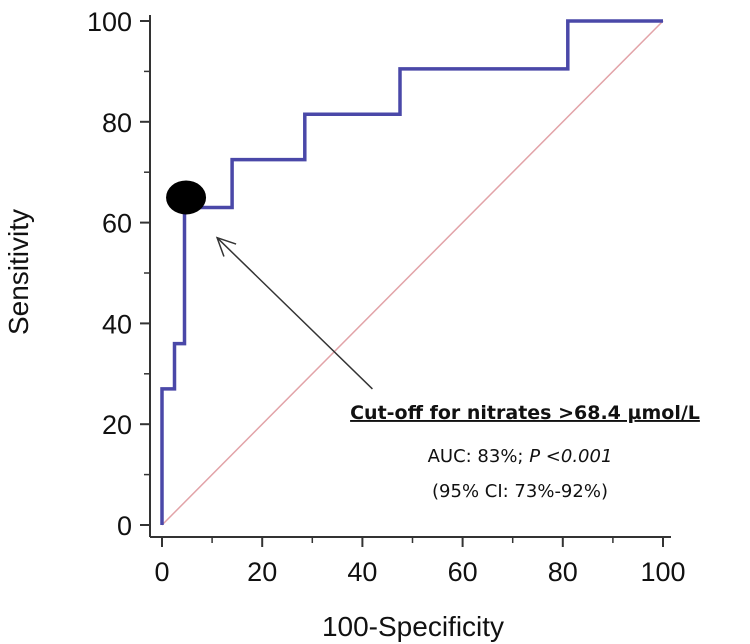 This screenshot has width=750, height=644. Describe the element at coordinates (570, 456) in the screenshot. I see `p-value: P <0.001` at that location.